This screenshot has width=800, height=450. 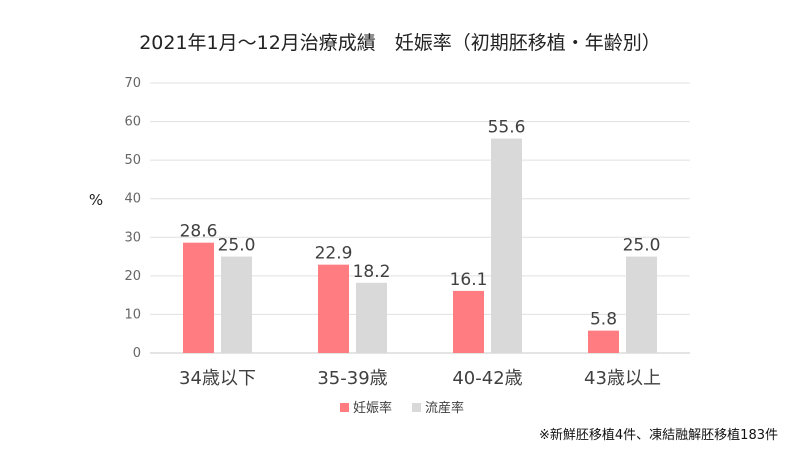 I want to click on legend-label: 妊娠率, so click(x=372, y=408).